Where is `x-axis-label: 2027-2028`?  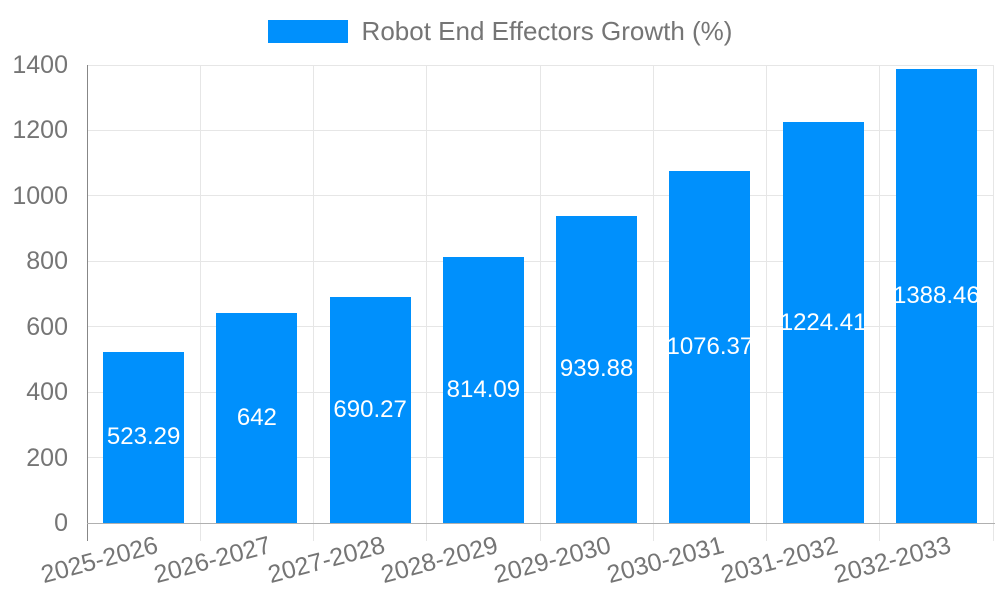
x-axis-label: 2027-2028 is located at coordinates (326, 560).